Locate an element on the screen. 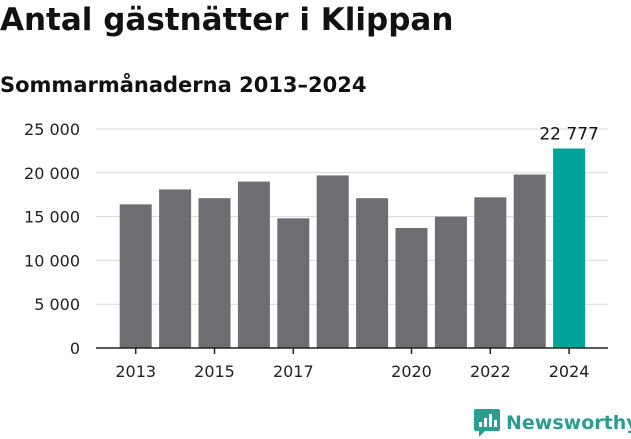 The height and width of the screenshot is (439, 631). newsworthy-brand: Newsworthy is located at coordinates (552, 423).